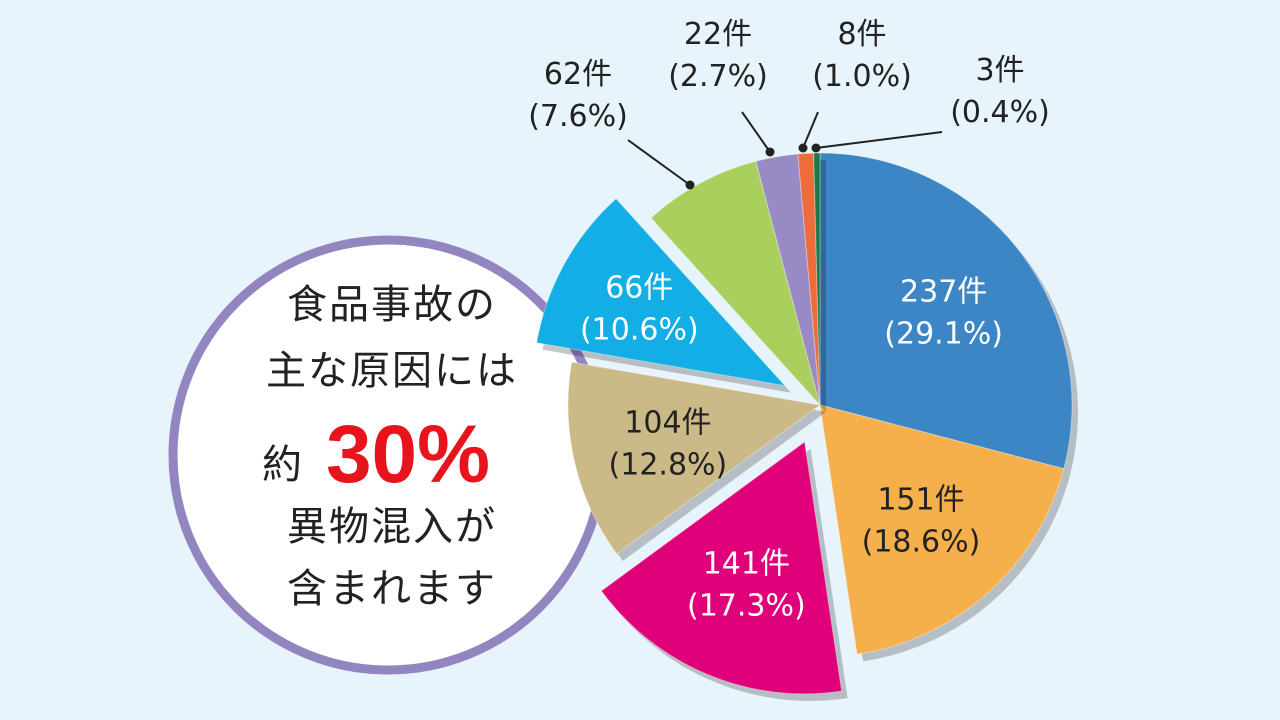 The width and height of the screenshot is (1280, 720). What do you see at coordinates (578, 116) in the screenshot?
I see `slice-percent-label: (7.6%)` at bounding box center [578, 116].